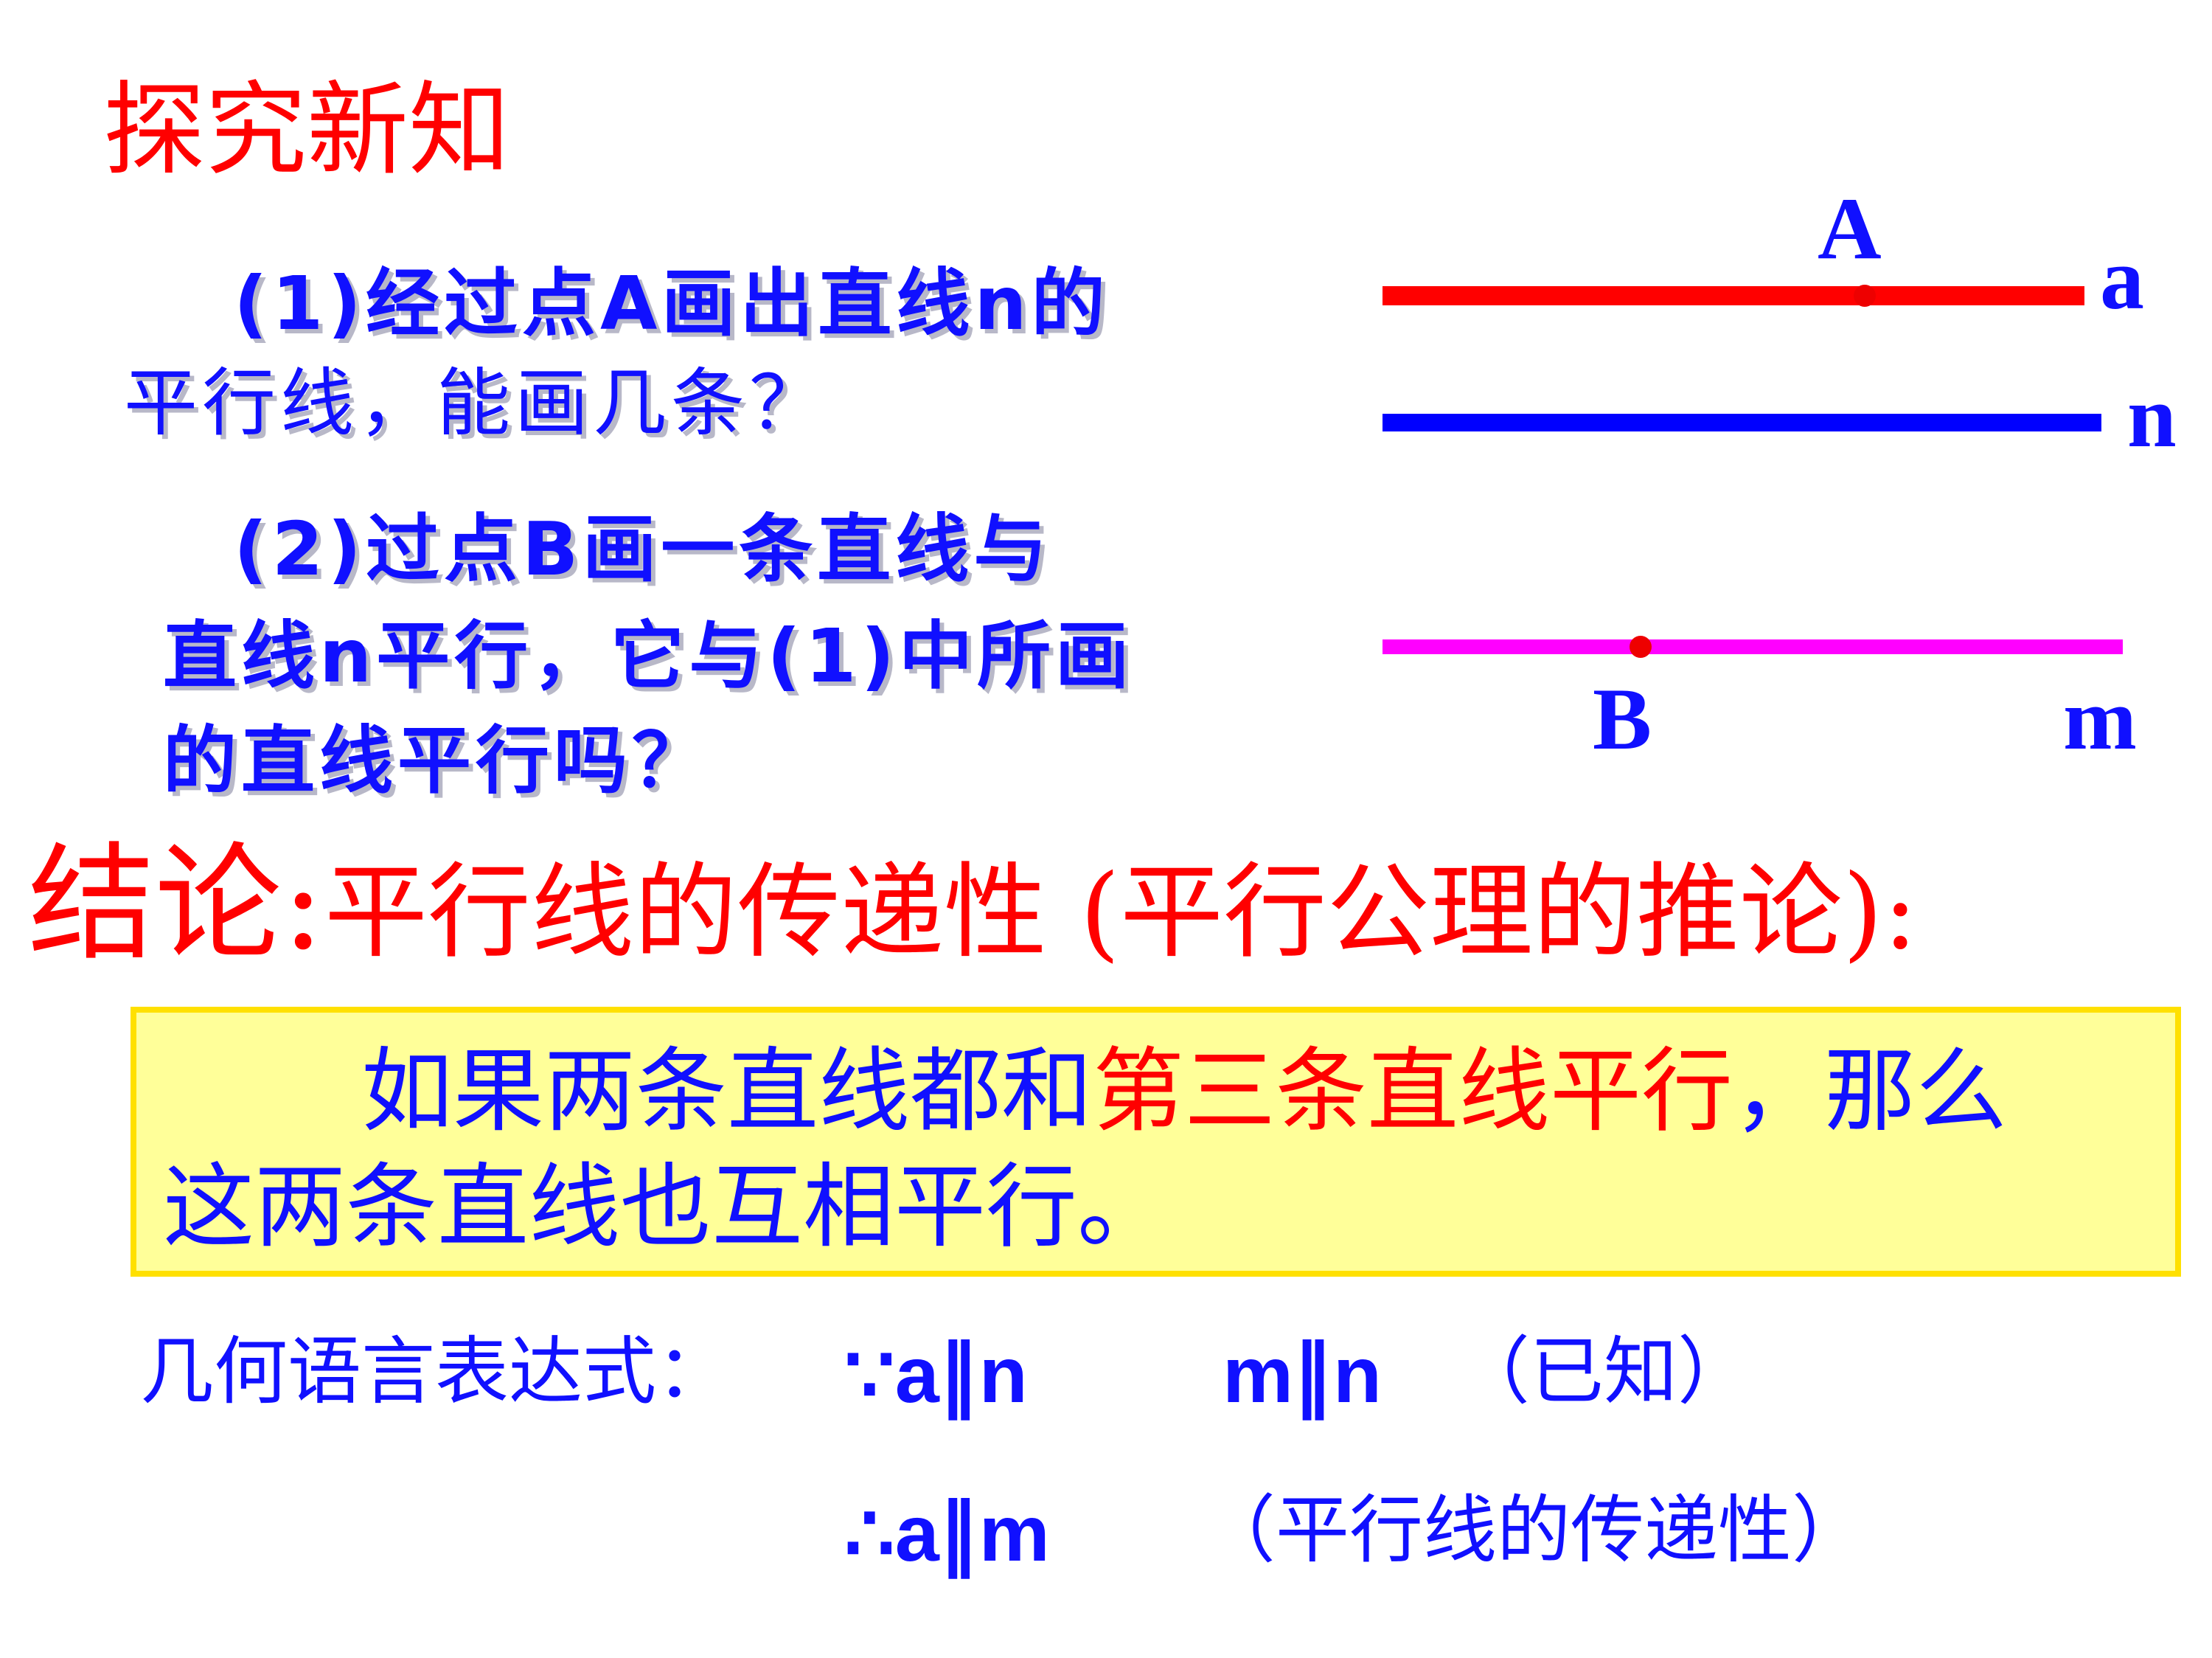 The width and height of the screenshot is (2212, 1658). Describe the element at coordinates (1641, 647) in the screenshot. I see `point-b` at that location.